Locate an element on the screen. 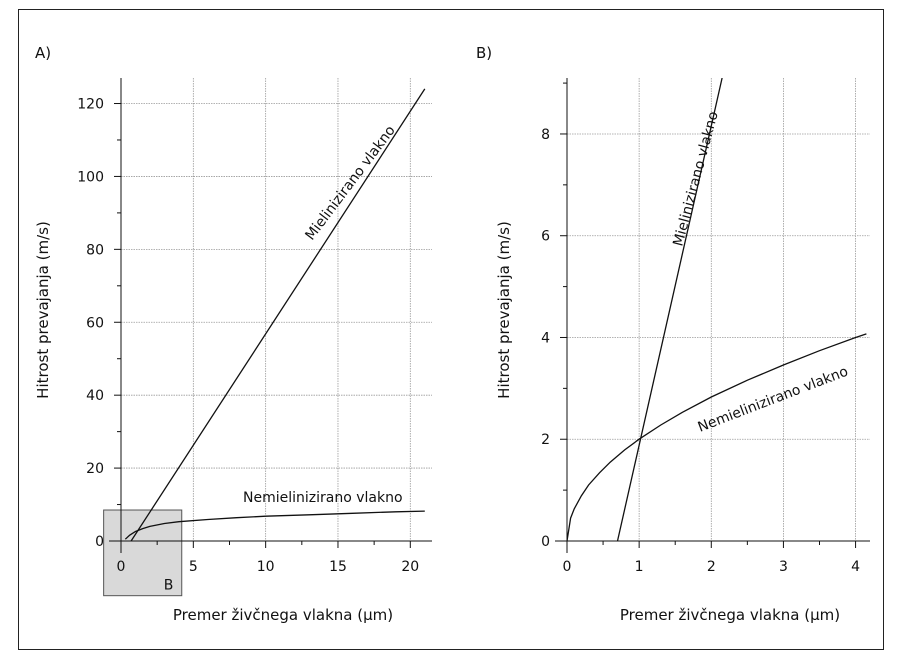 This screenshot has height=659, width=903. y-tick-label: 20 is located at coordinates (95, 469).